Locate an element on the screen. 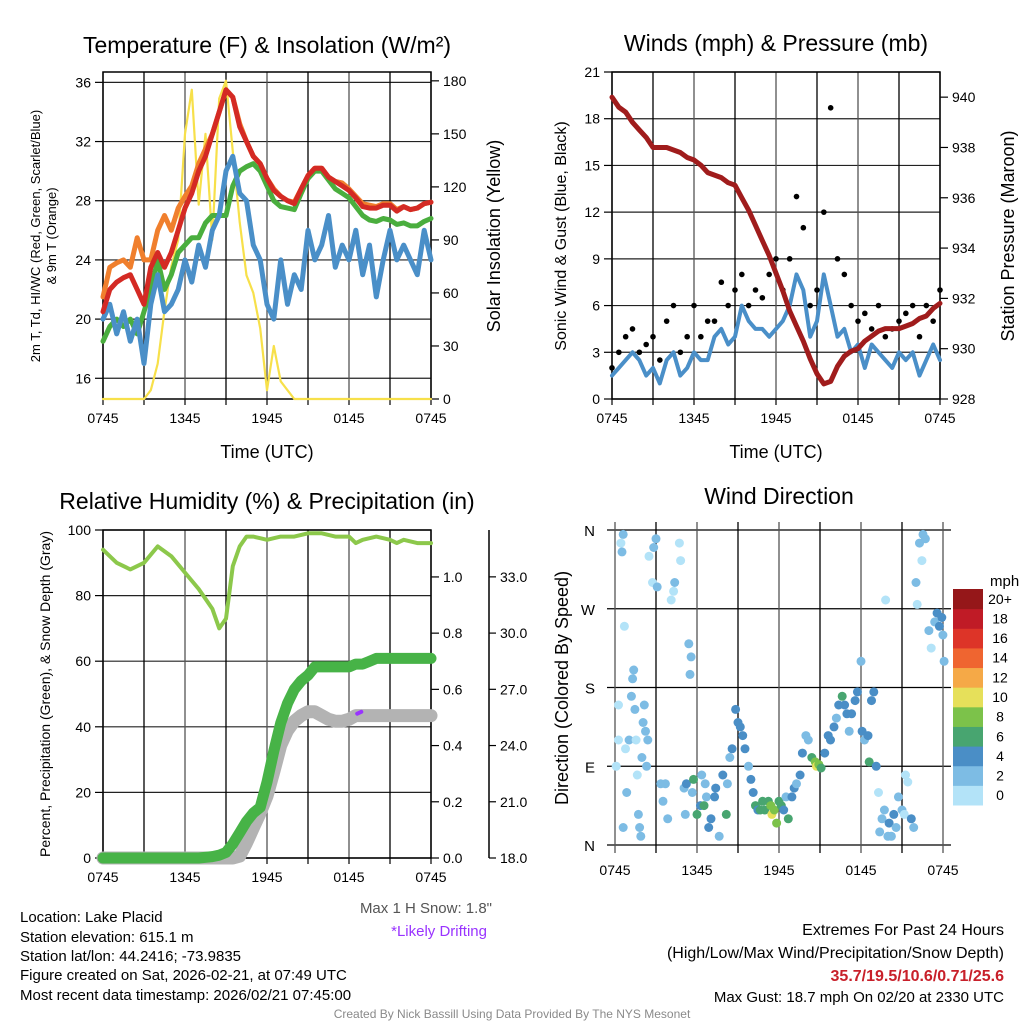 This screenshot has width=1024, height=1024. pressure-y-tick-label: 936 is located at coordinates (964, 198).